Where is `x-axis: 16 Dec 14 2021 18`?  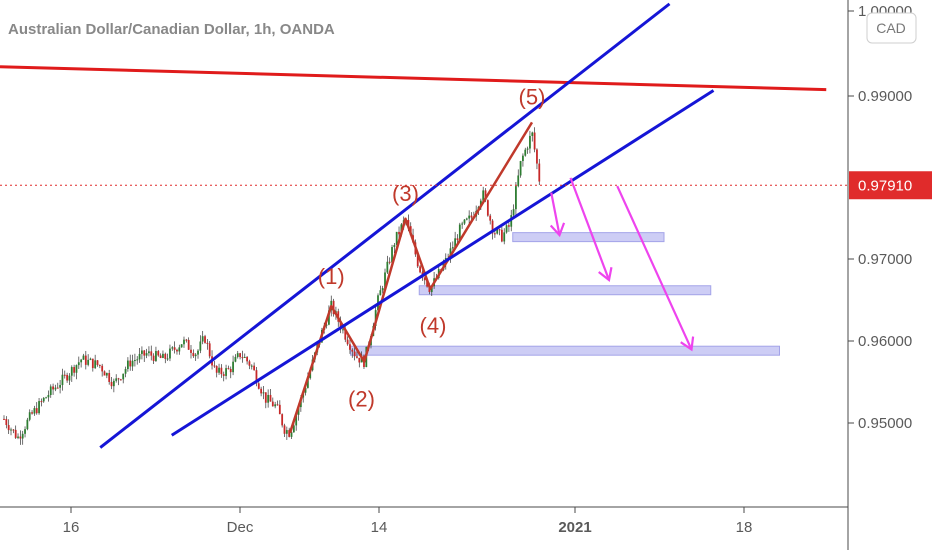 x-axis: 16 Dec 14 2021 18 is located at coordinates (407, 521).